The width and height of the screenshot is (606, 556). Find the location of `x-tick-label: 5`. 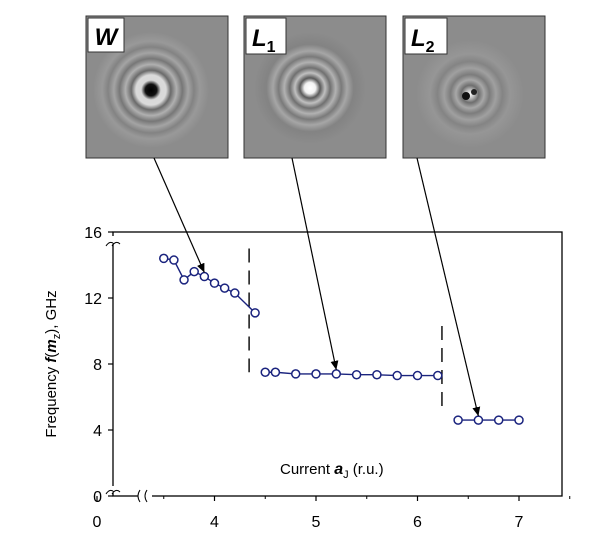

x-tick-label: 5 is located at coordinates (316, 522).